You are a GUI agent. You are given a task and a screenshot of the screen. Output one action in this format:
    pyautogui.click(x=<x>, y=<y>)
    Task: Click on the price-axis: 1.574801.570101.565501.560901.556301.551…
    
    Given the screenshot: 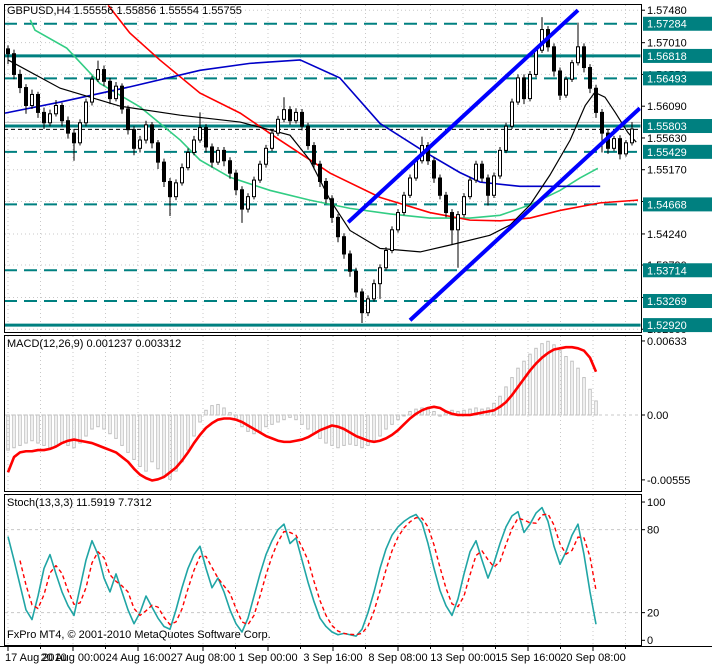 What is the action you would take?
    pyautogui.click(x=676, y=326)
    